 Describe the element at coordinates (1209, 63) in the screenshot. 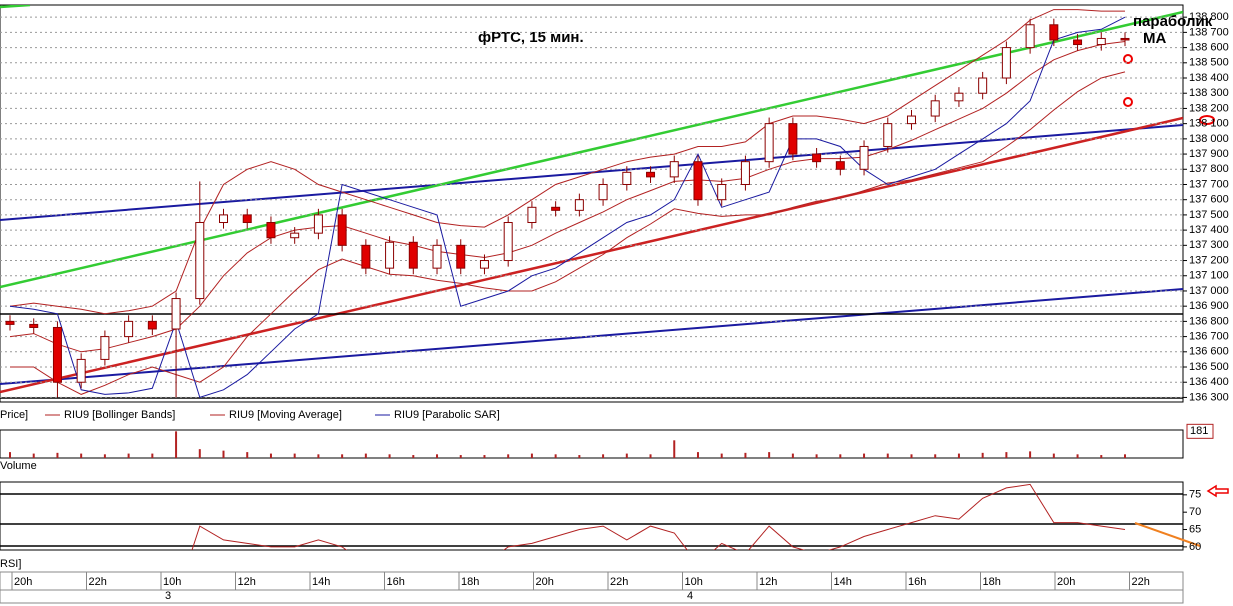

I see `y-tick-label: 138 500` at that location.